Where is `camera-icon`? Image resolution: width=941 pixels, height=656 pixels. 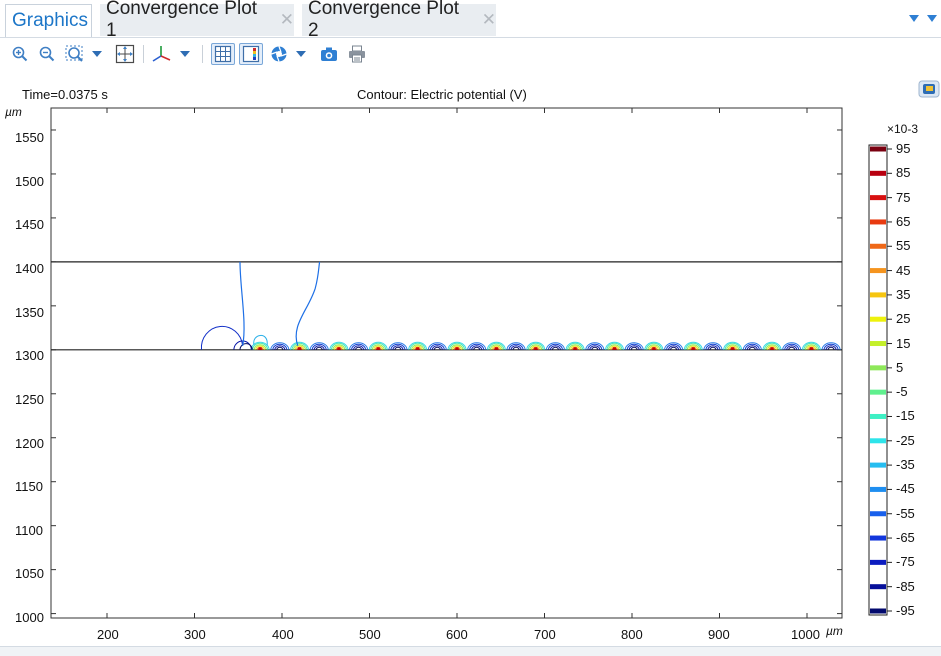
camera-icon is located at coordinates (329, 54).